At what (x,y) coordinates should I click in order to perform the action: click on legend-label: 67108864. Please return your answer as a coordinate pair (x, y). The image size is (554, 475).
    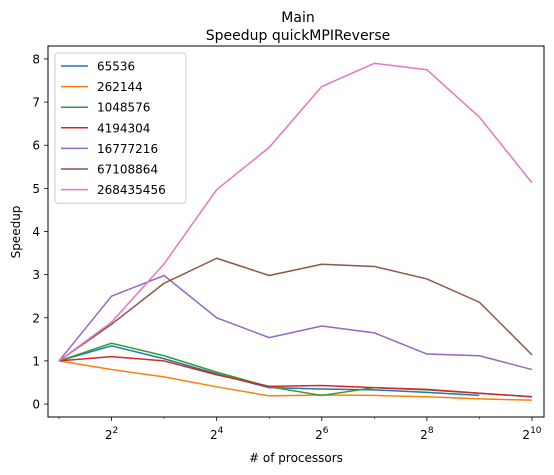
    Looking at the image, I should click on (127, 170).